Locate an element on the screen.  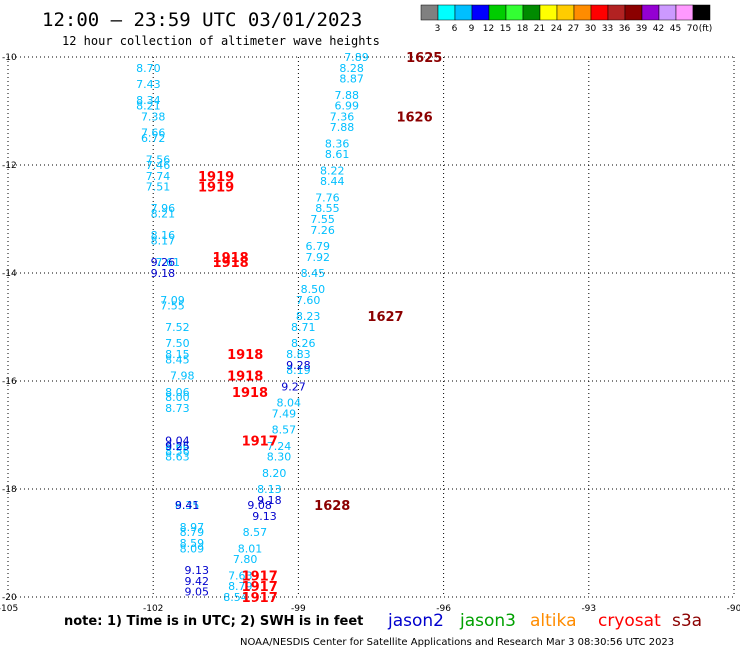
wave-height-label: 8.45 is located at coordinates (313, 273).